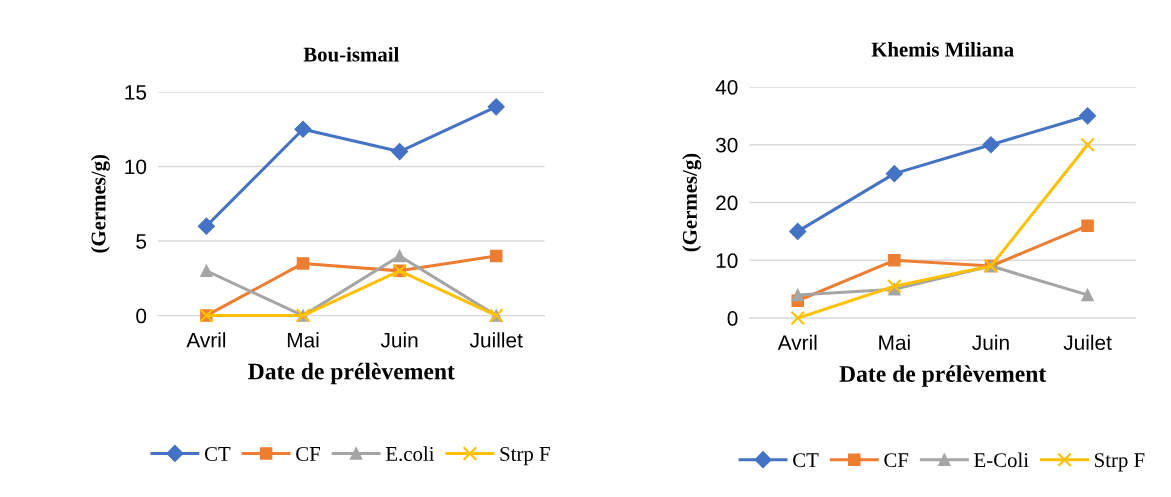 Image resolution: width=1171 pixels, height=497 pixels. What do you see at coordinates (726, 145) in the screenshot?
I see `y-tick-label: 30` at bounding box center [726, 145].